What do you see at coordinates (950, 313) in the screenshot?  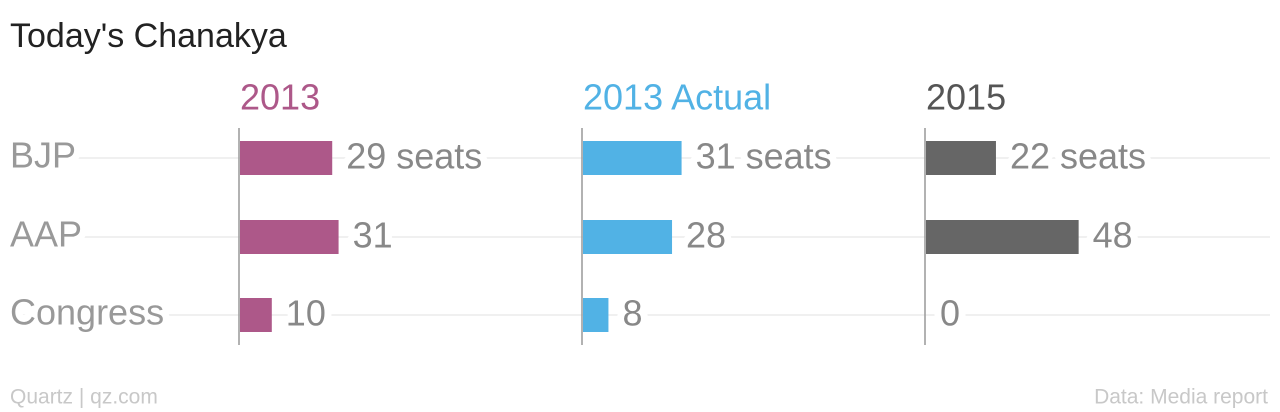 I see `value-label: 0` at bounding box center [950, 313].